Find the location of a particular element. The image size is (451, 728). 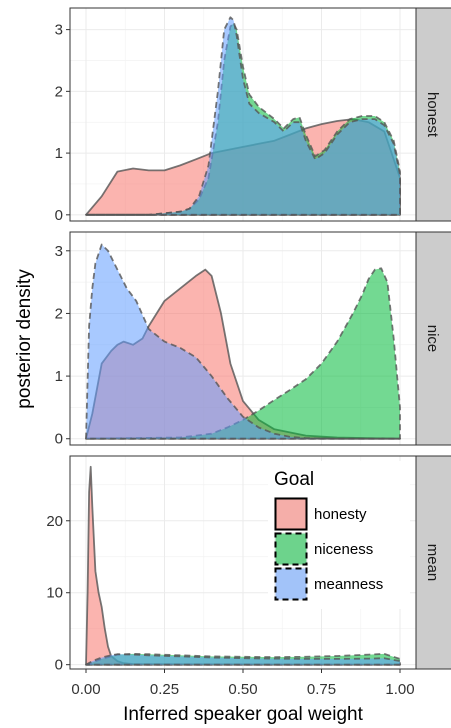

facet-strip-label: nice is located at coordinates (432, 339).